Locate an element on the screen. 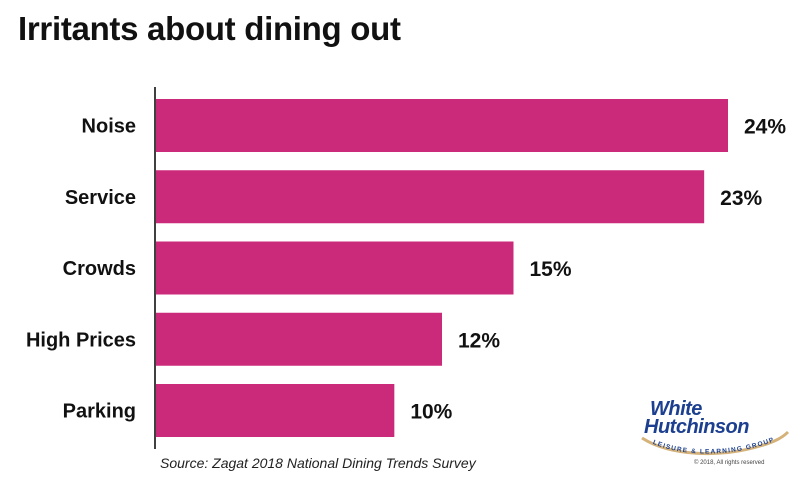 This screenshot has height=481, width=800. bar-crowds is located at coordinates (335, 268).